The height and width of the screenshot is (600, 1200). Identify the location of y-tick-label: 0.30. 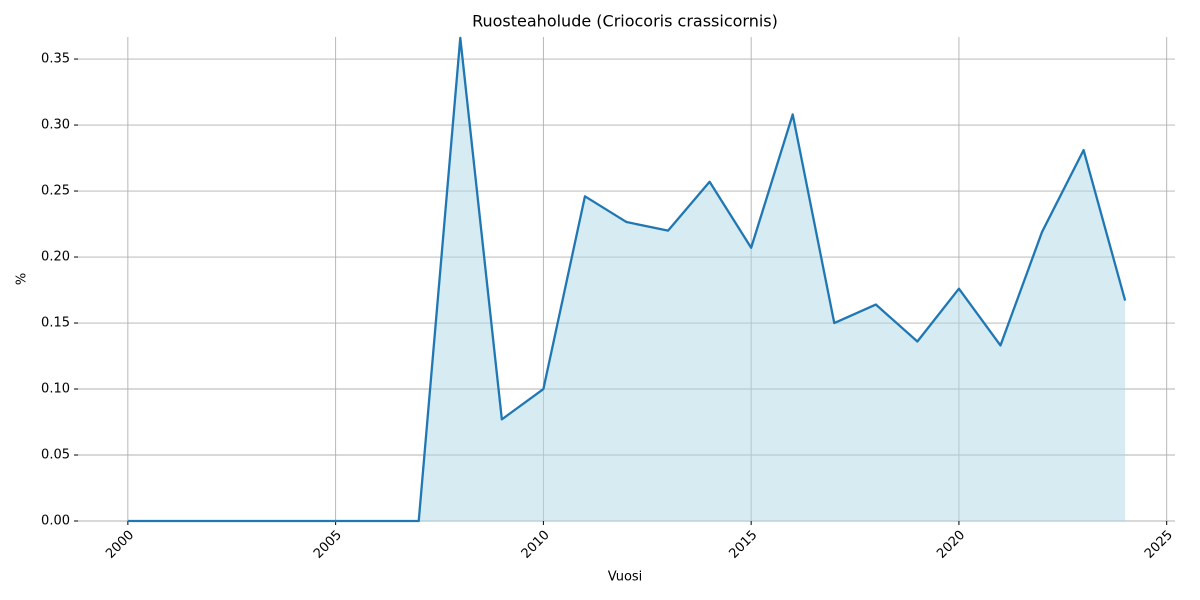
(55, 125).